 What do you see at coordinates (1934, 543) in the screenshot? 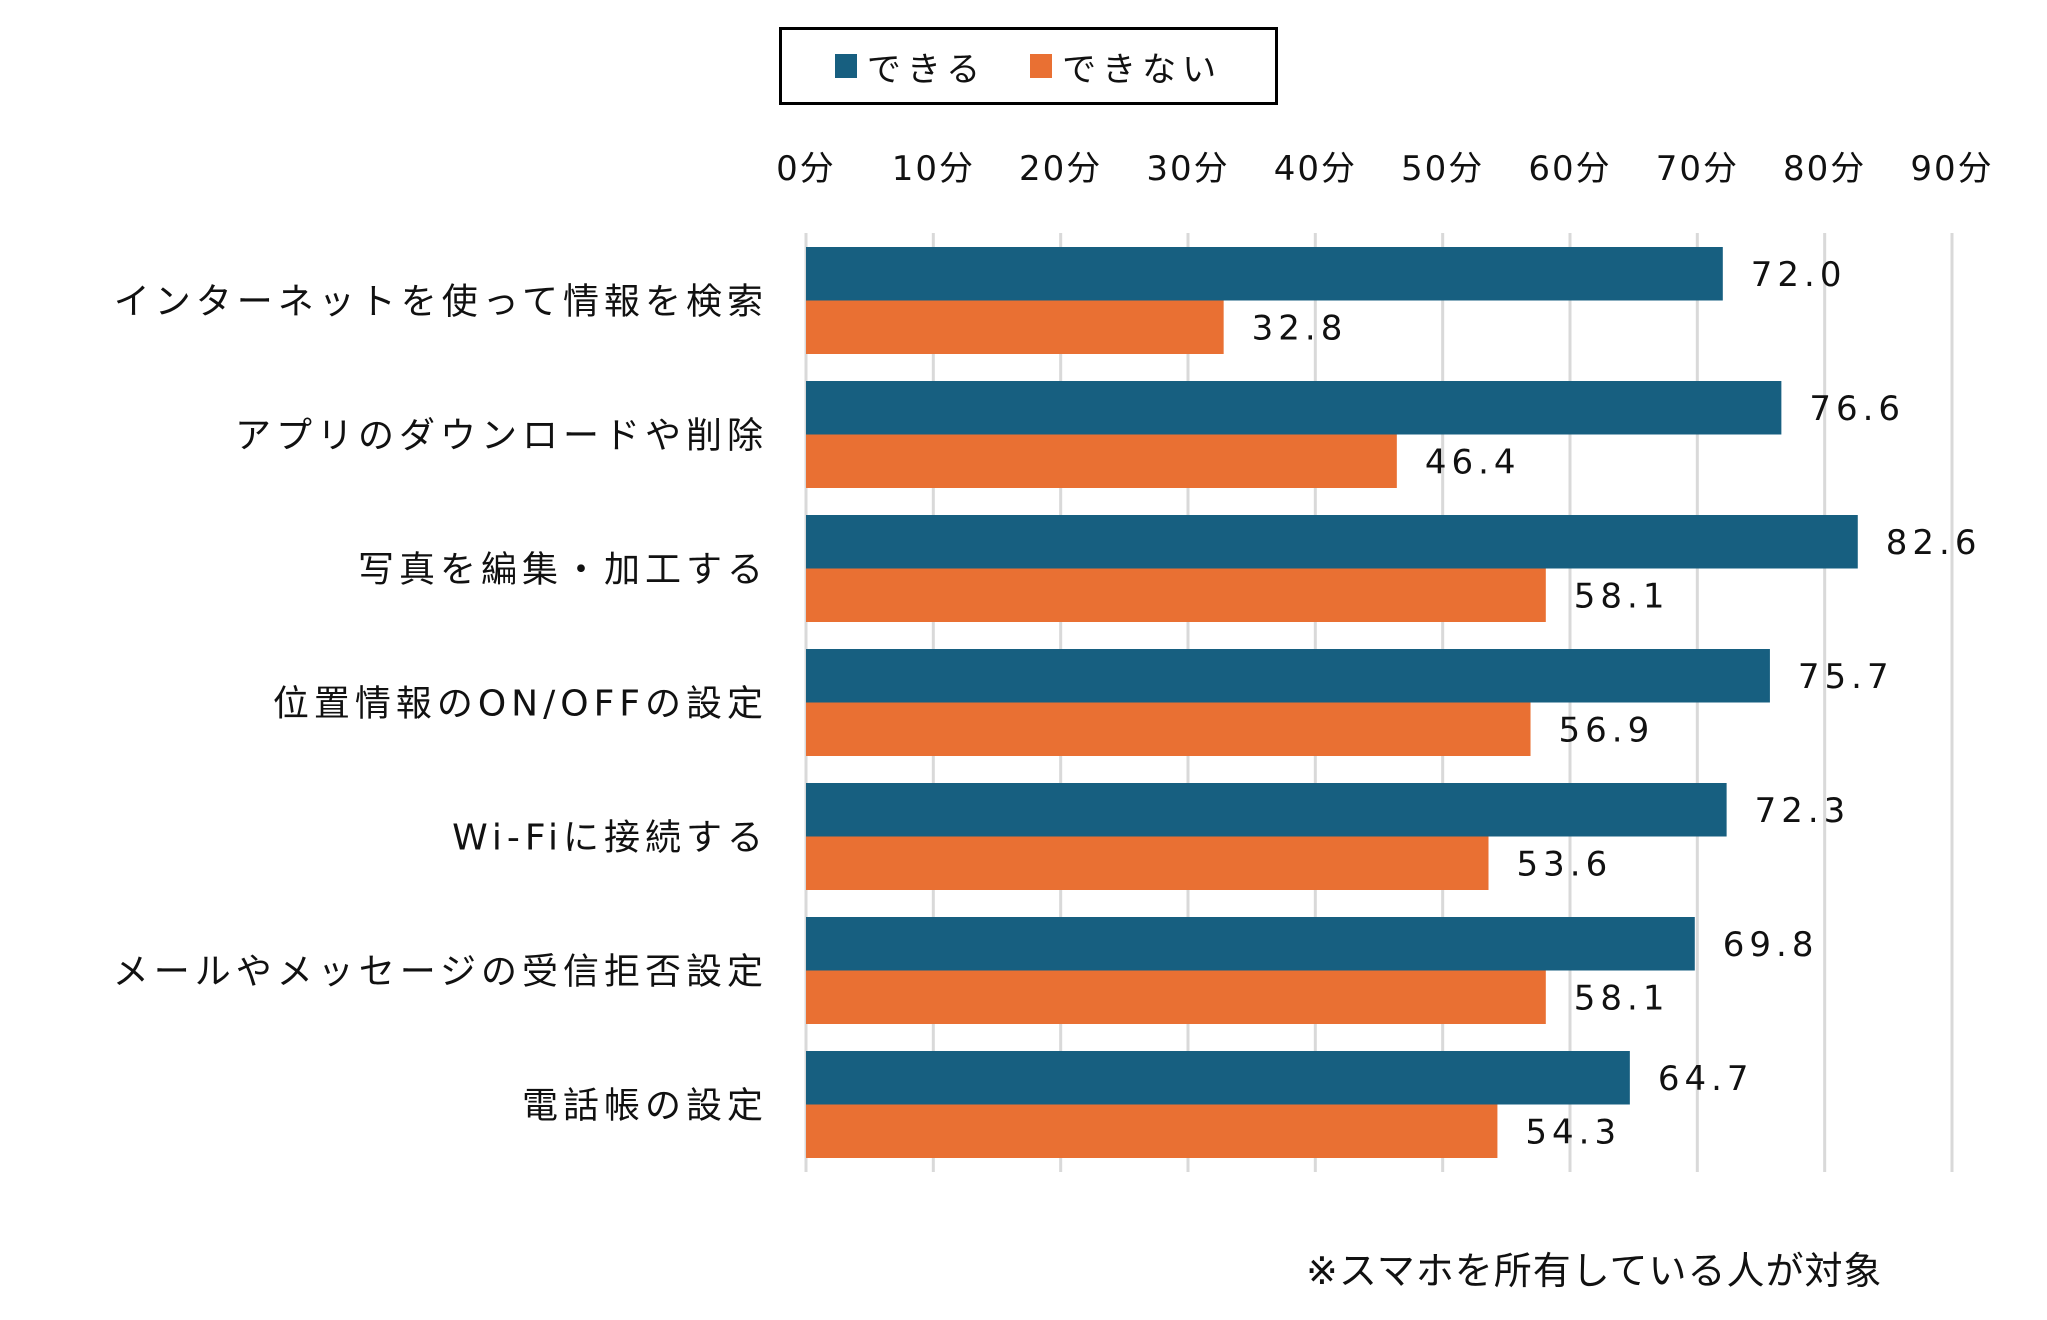
I see `value-label: 82.6` at bounding box center [1934, 543].